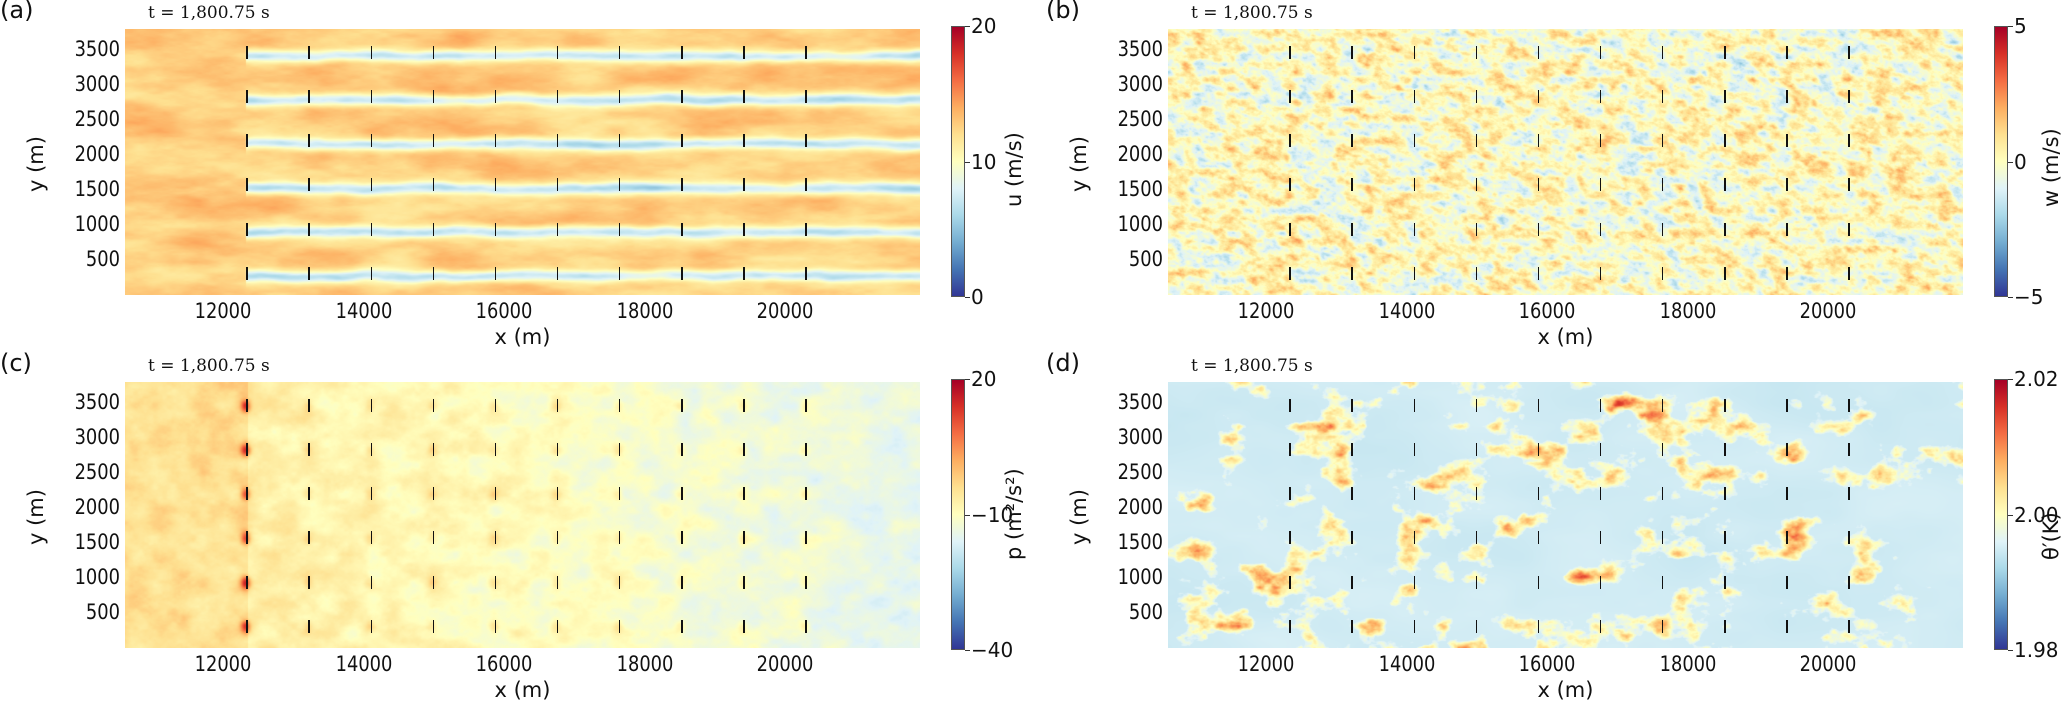 The width and height of the screenshot is (2067, 703). Describe the element at coordinates (2051, 167) in the screenshot. I see `colorbar-label: w (m/s)` at that location.